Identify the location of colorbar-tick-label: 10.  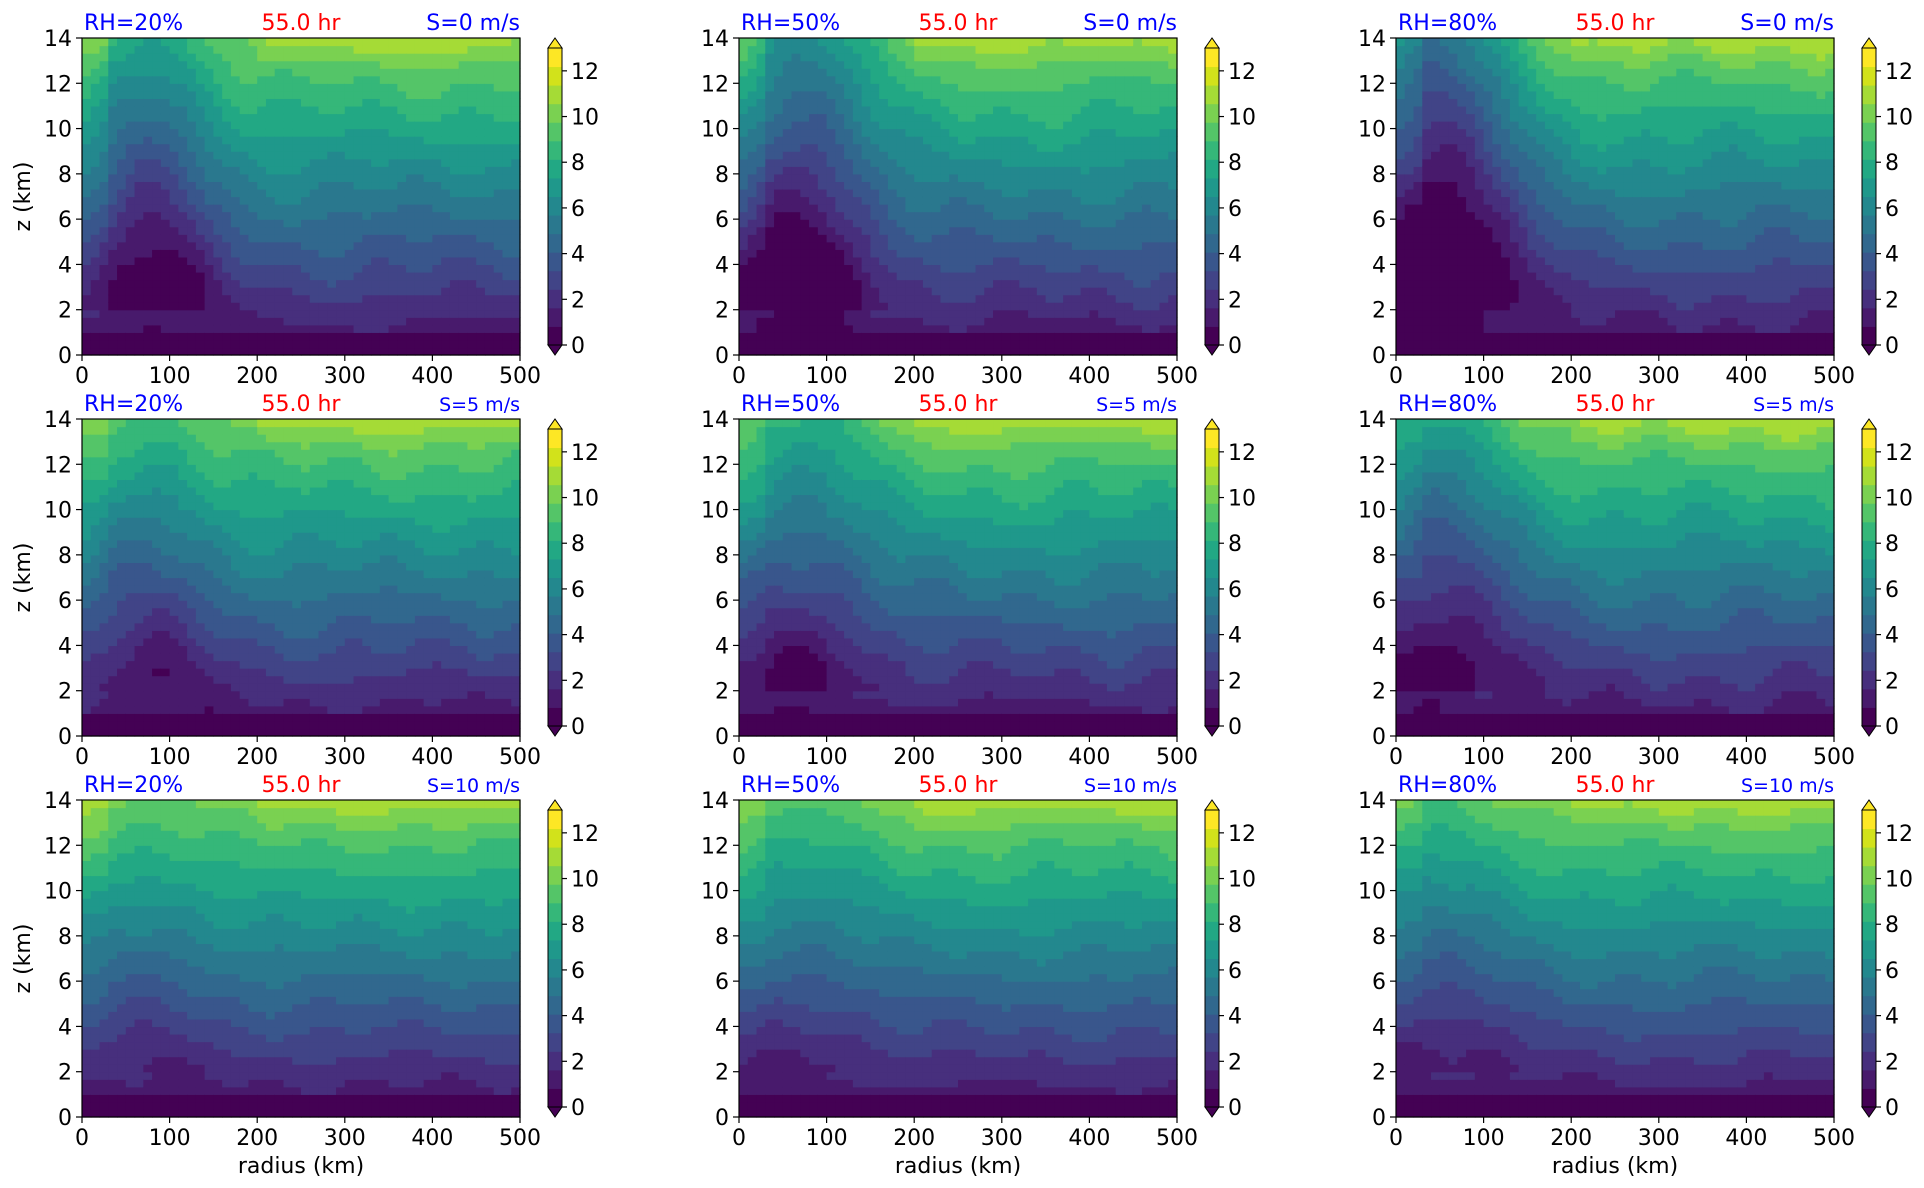
(1242, 118).